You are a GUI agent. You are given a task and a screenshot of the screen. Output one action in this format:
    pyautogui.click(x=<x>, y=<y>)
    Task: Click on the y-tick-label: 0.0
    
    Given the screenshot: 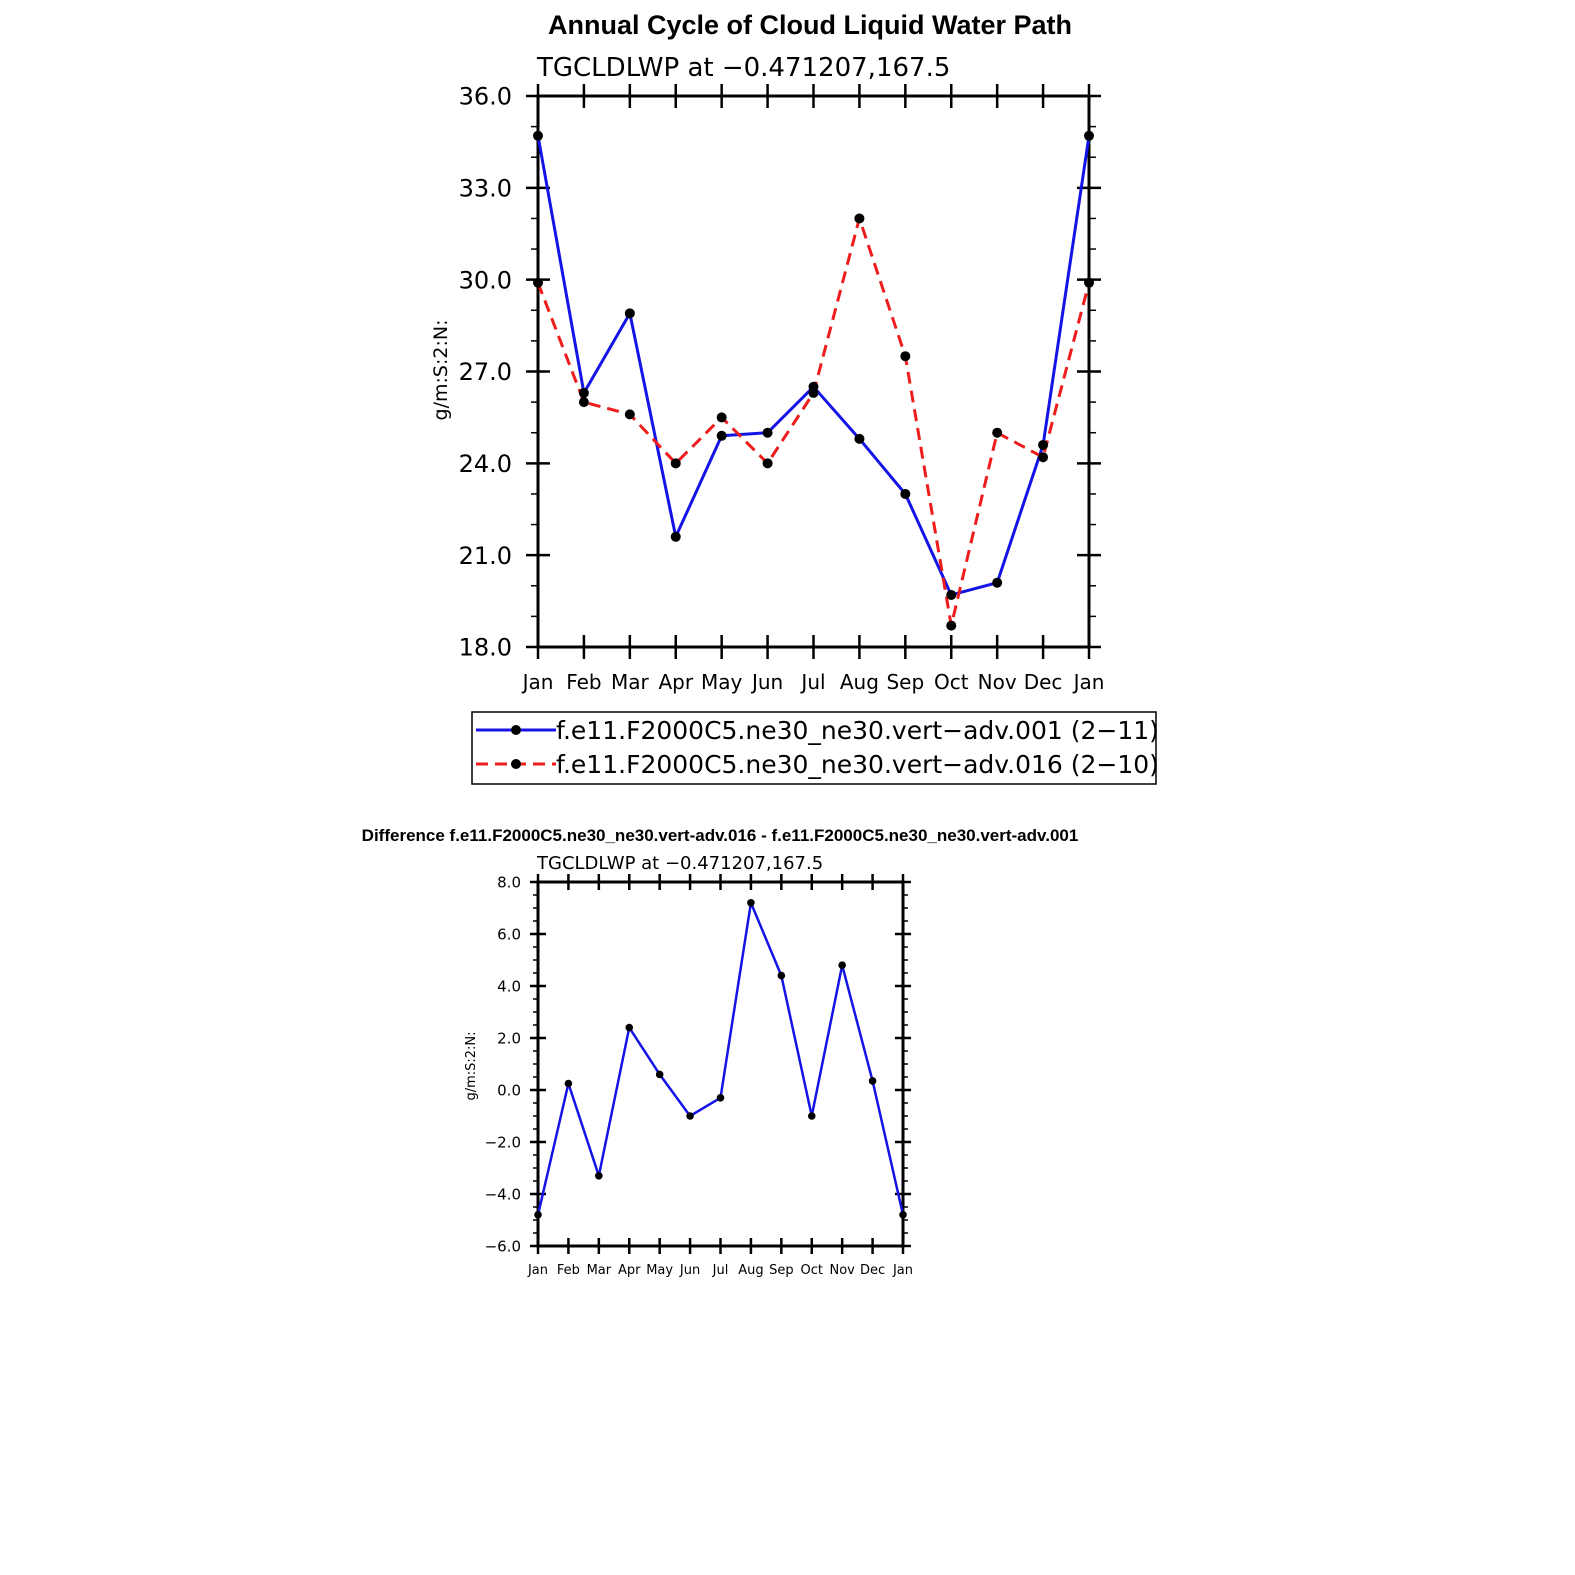 What is the action you would take?
    pyautogui.click(x=509, y=1090)
    